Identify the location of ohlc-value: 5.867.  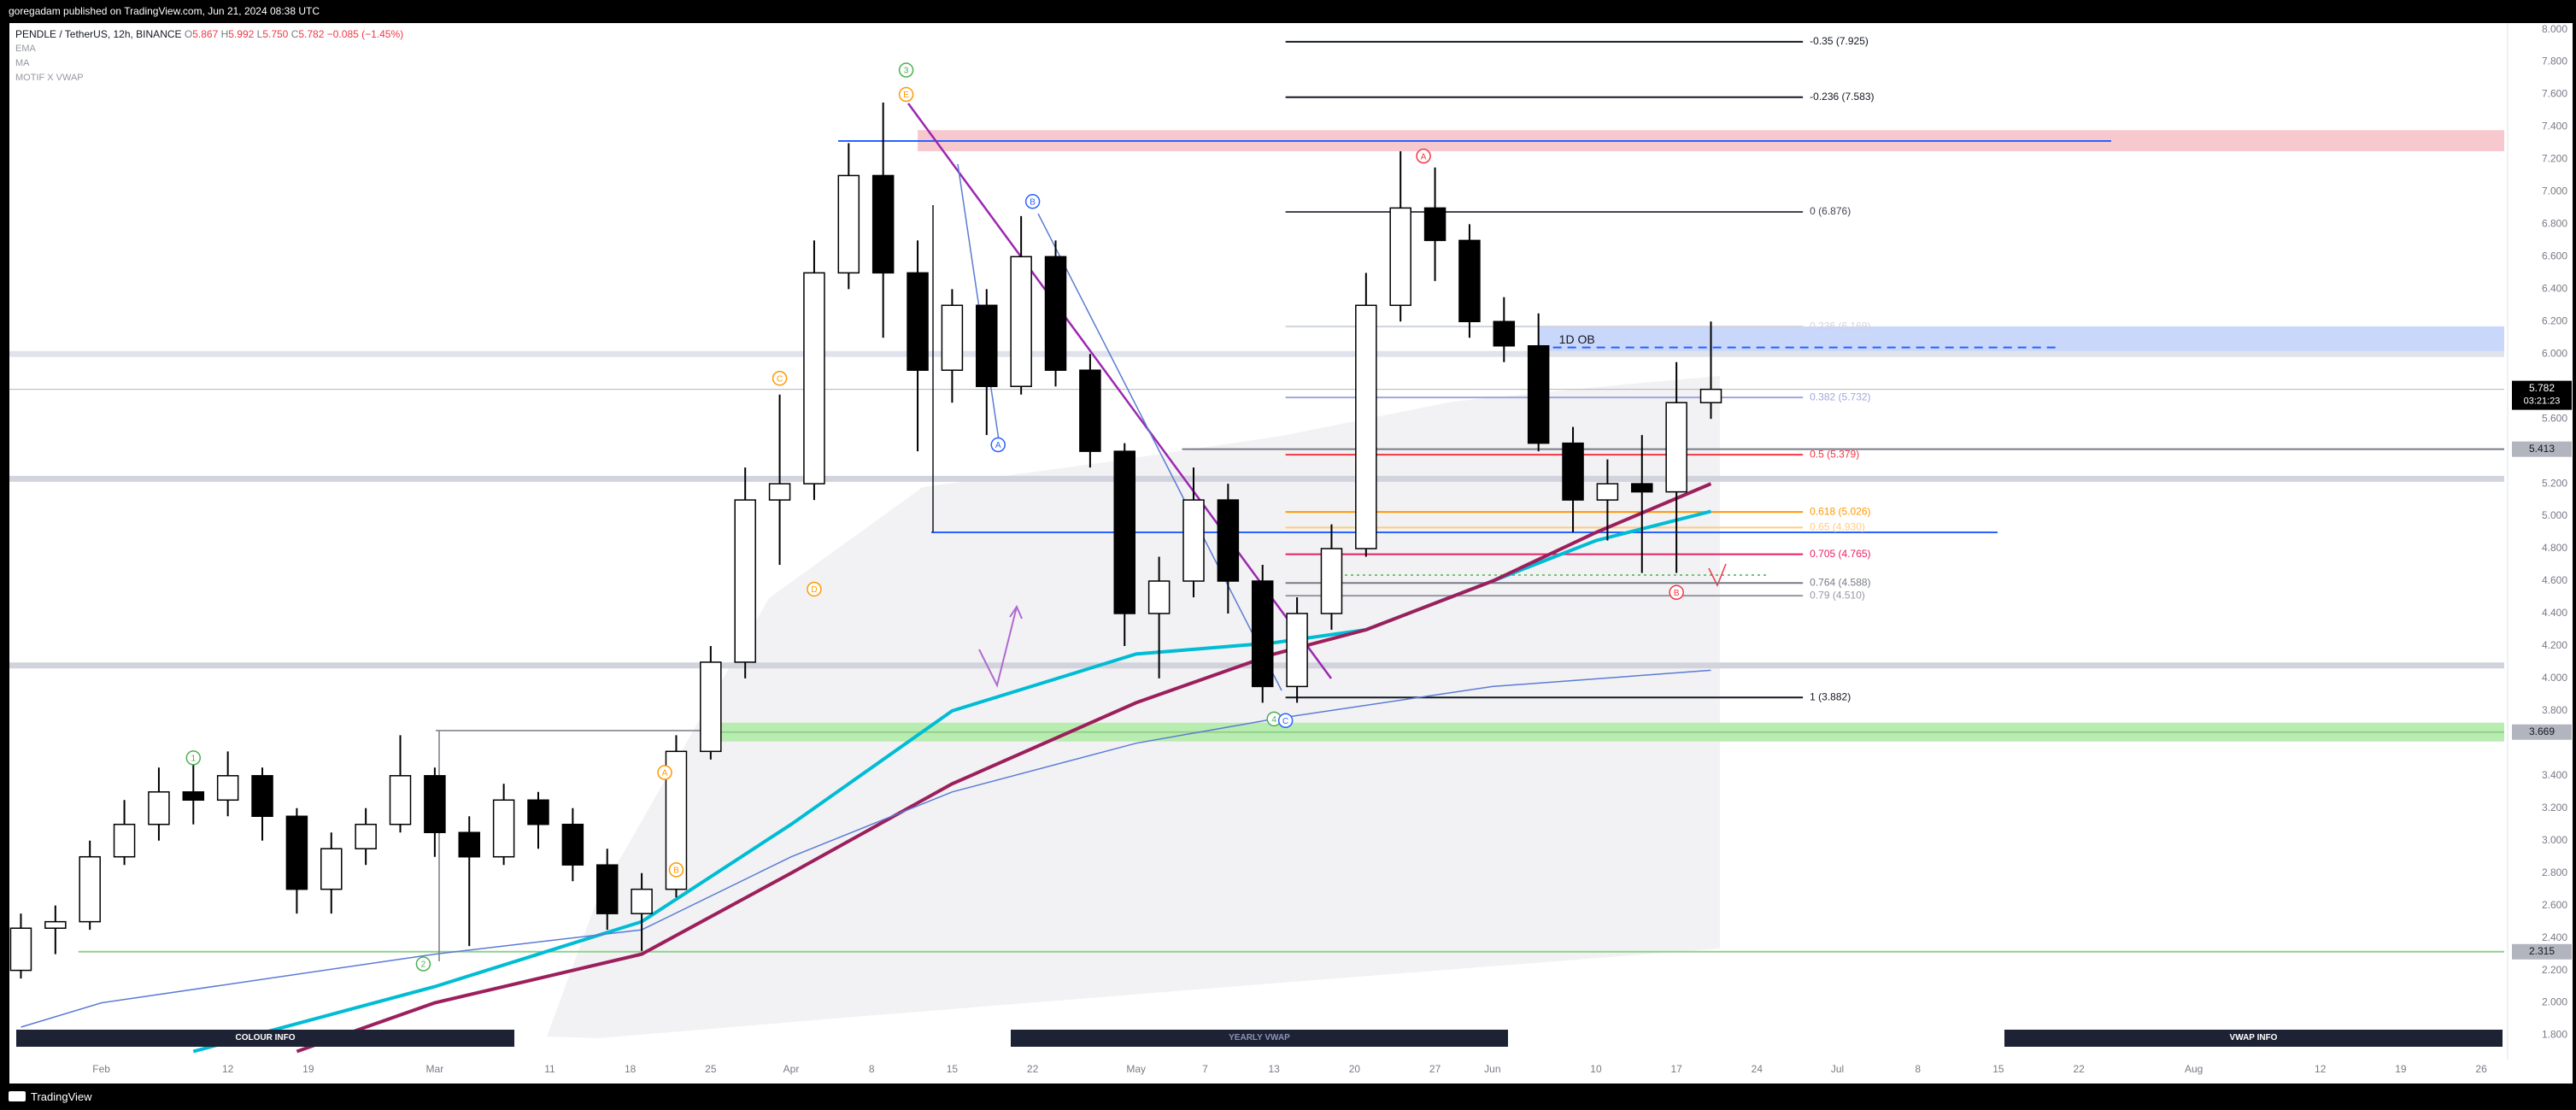
(205, 34).